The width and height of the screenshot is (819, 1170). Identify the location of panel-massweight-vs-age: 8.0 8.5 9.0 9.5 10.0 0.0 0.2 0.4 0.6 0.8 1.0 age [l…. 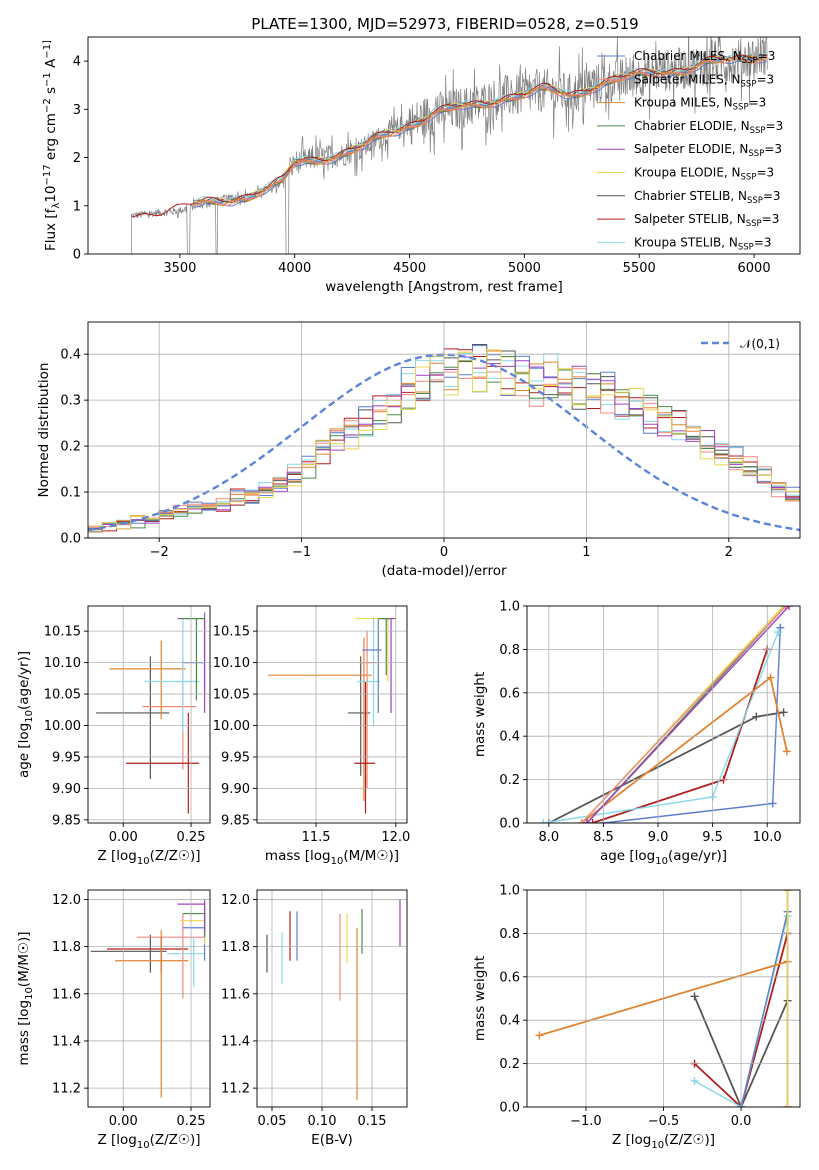
(636, 733).